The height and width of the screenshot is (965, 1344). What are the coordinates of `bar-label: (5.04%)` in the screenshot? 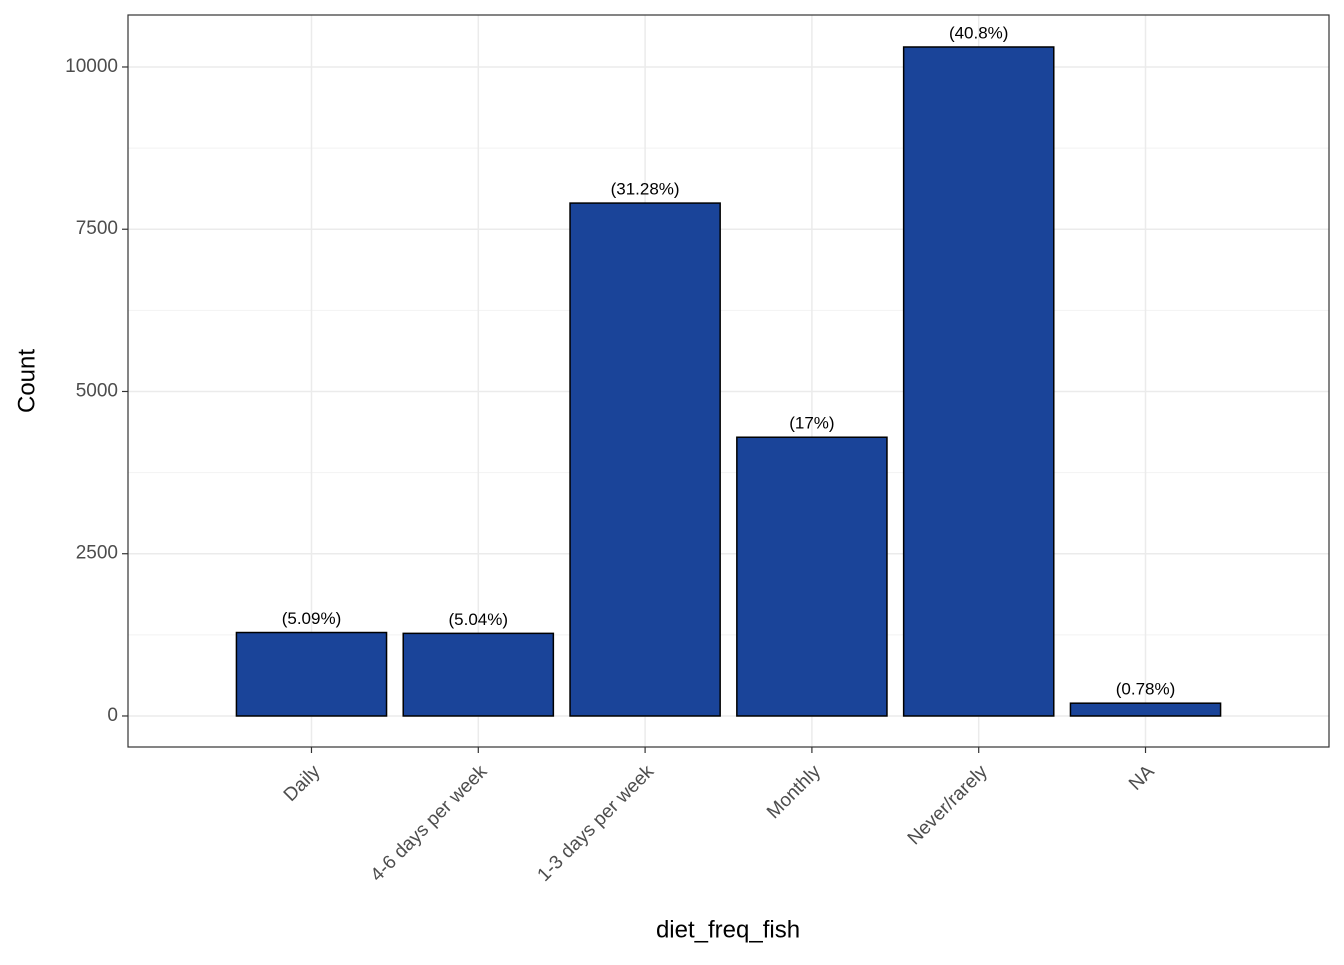 It's located at (479, 619).